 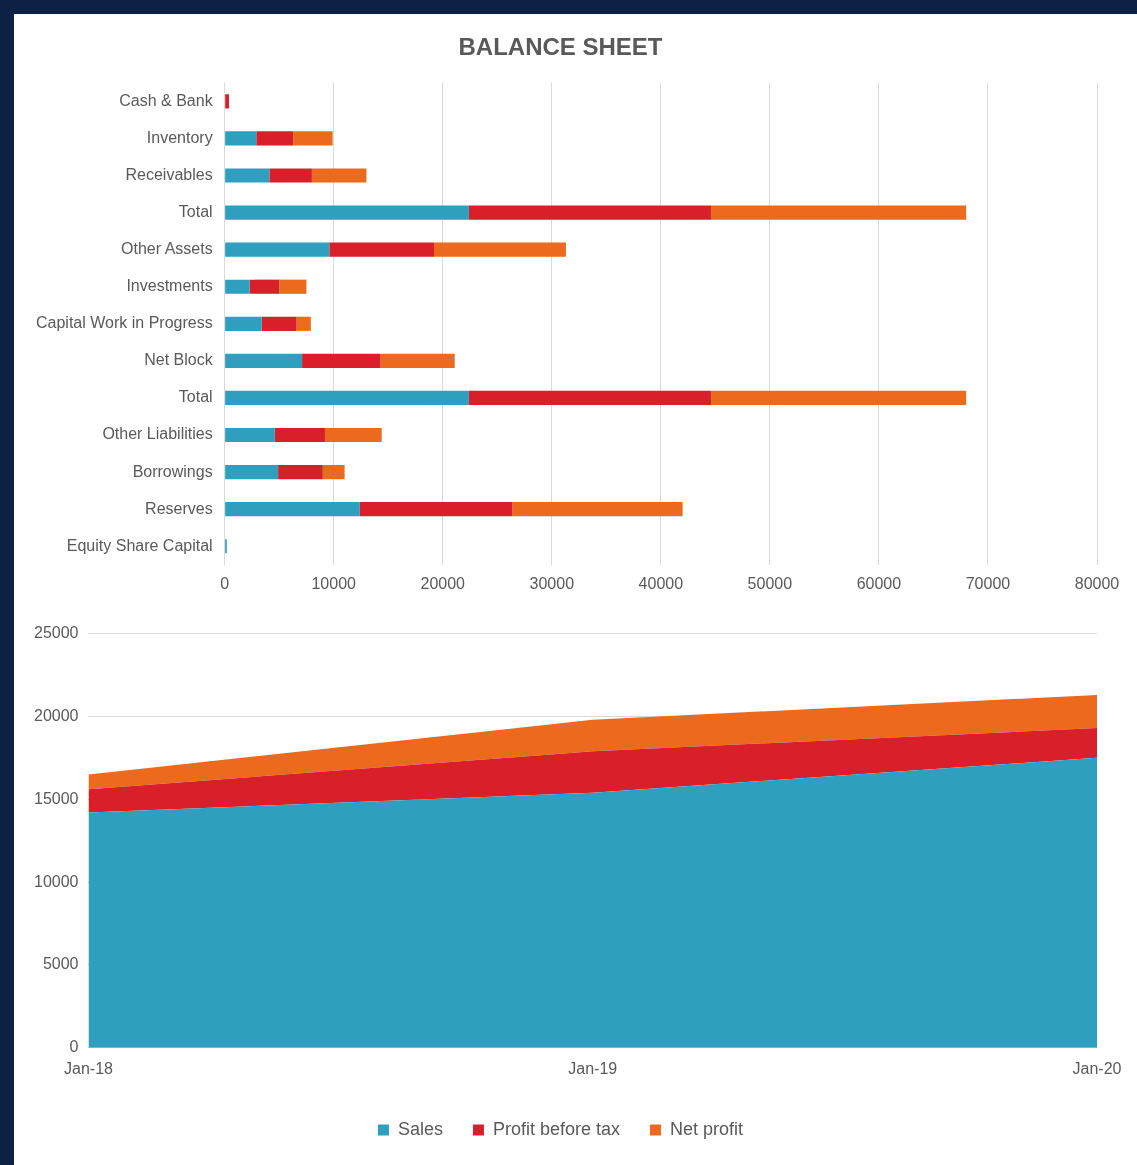 What do you see at coordinates (179, 360) in the screenshot?
I see `y-tick-label: Net Block` at bounding box center [179, 360].